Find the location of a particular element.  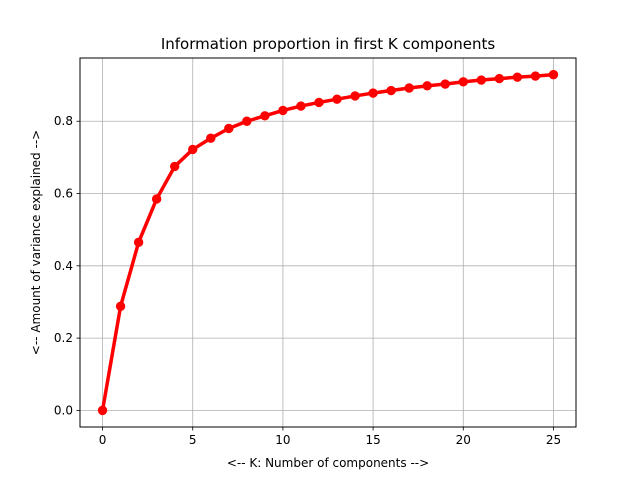

x-tick-label: 15 is located at coordinates (372, 440).